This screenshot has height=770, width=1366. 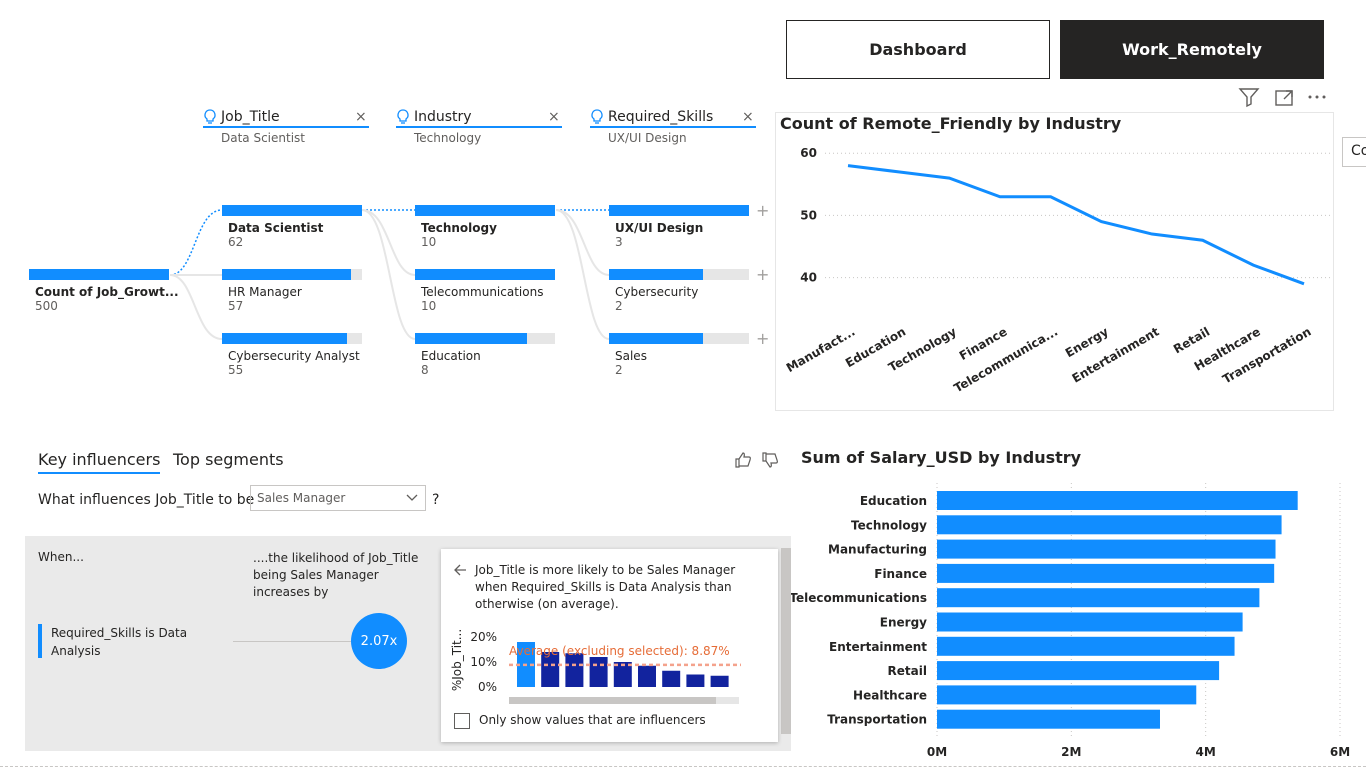 I want to click on thumbs-down-icon, so click(x=770, y=460).